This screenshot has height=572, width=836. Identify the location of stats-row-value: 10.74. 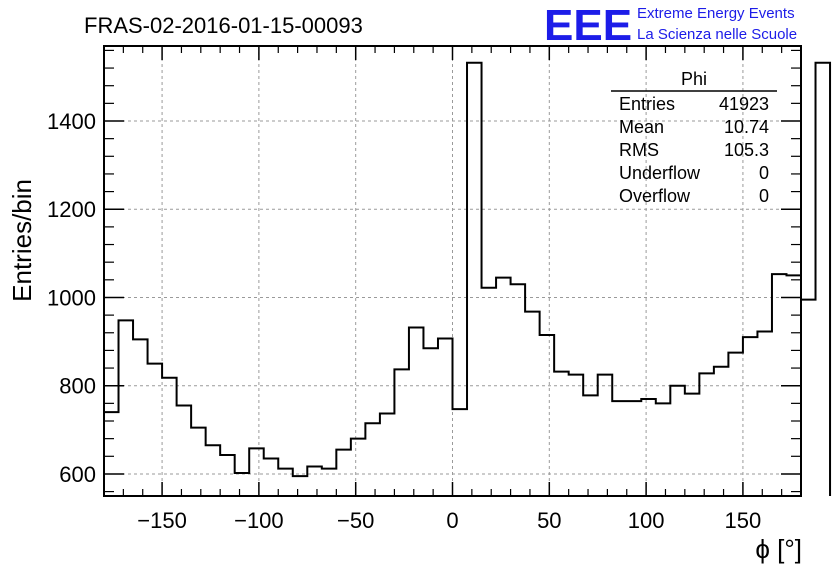
(746, 127).